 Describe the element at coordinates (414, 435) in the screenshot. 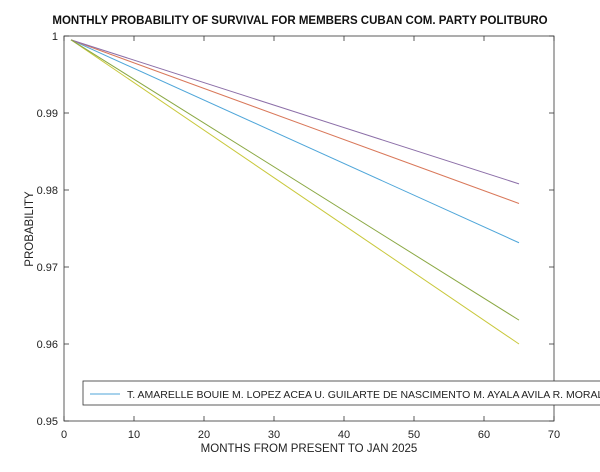

I see `x-tick-label: 50` at that location.